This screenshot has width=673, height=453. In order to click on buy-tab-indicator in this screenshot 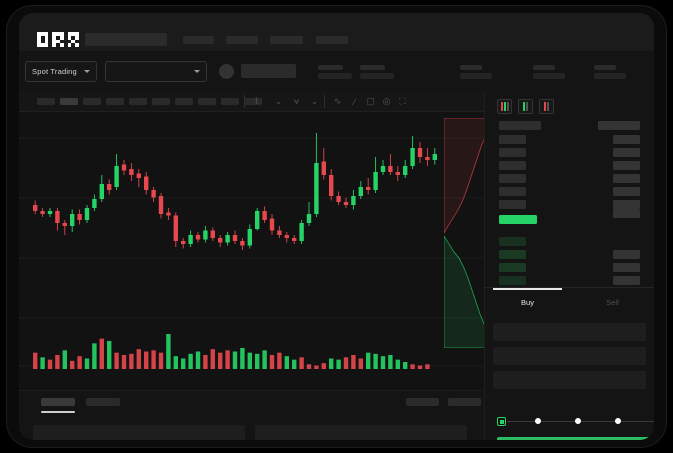, I will do `click(527, 289)`.